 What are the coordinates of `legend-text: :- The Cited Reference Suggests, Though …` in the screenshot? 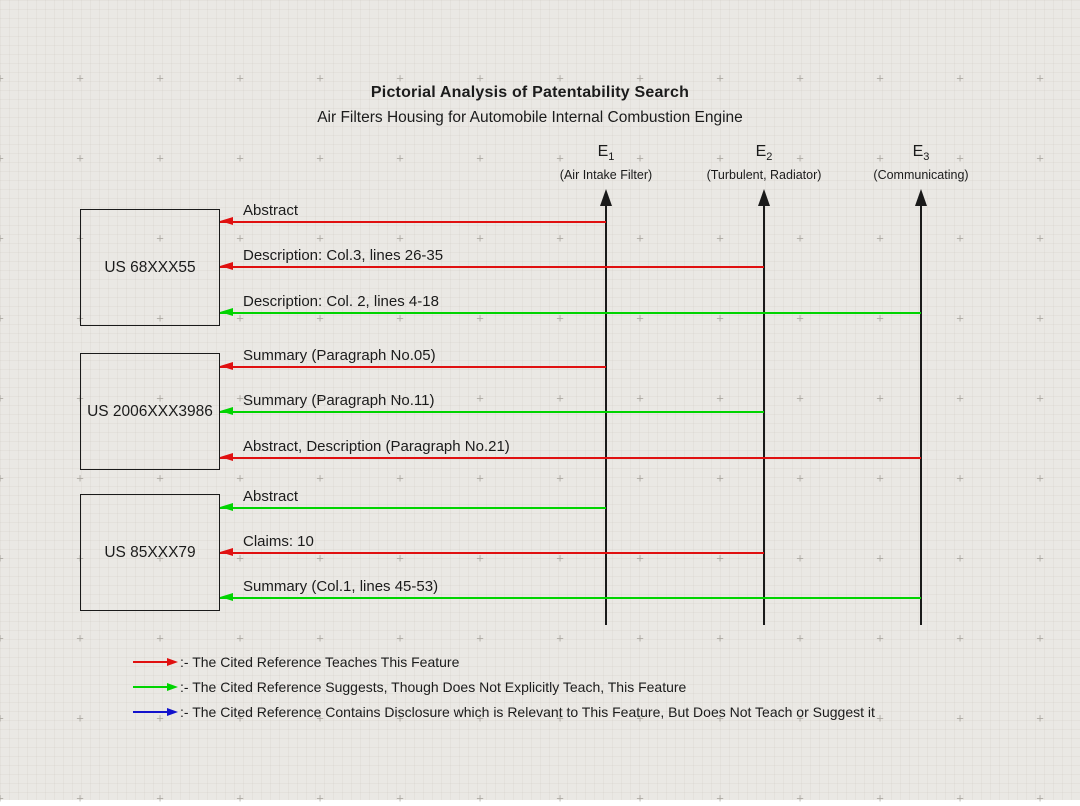 It's located at (433, 687).